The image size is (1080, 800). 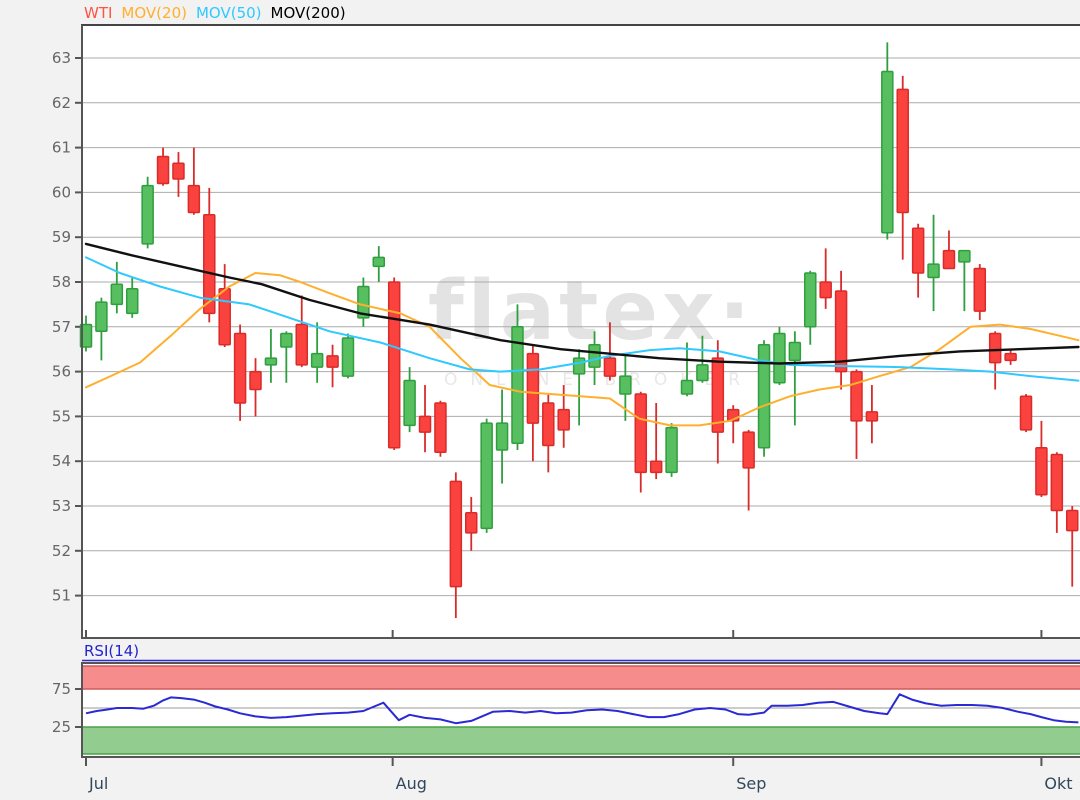 I want to click on y-axis-label: 60, so click(x=61, y=192).